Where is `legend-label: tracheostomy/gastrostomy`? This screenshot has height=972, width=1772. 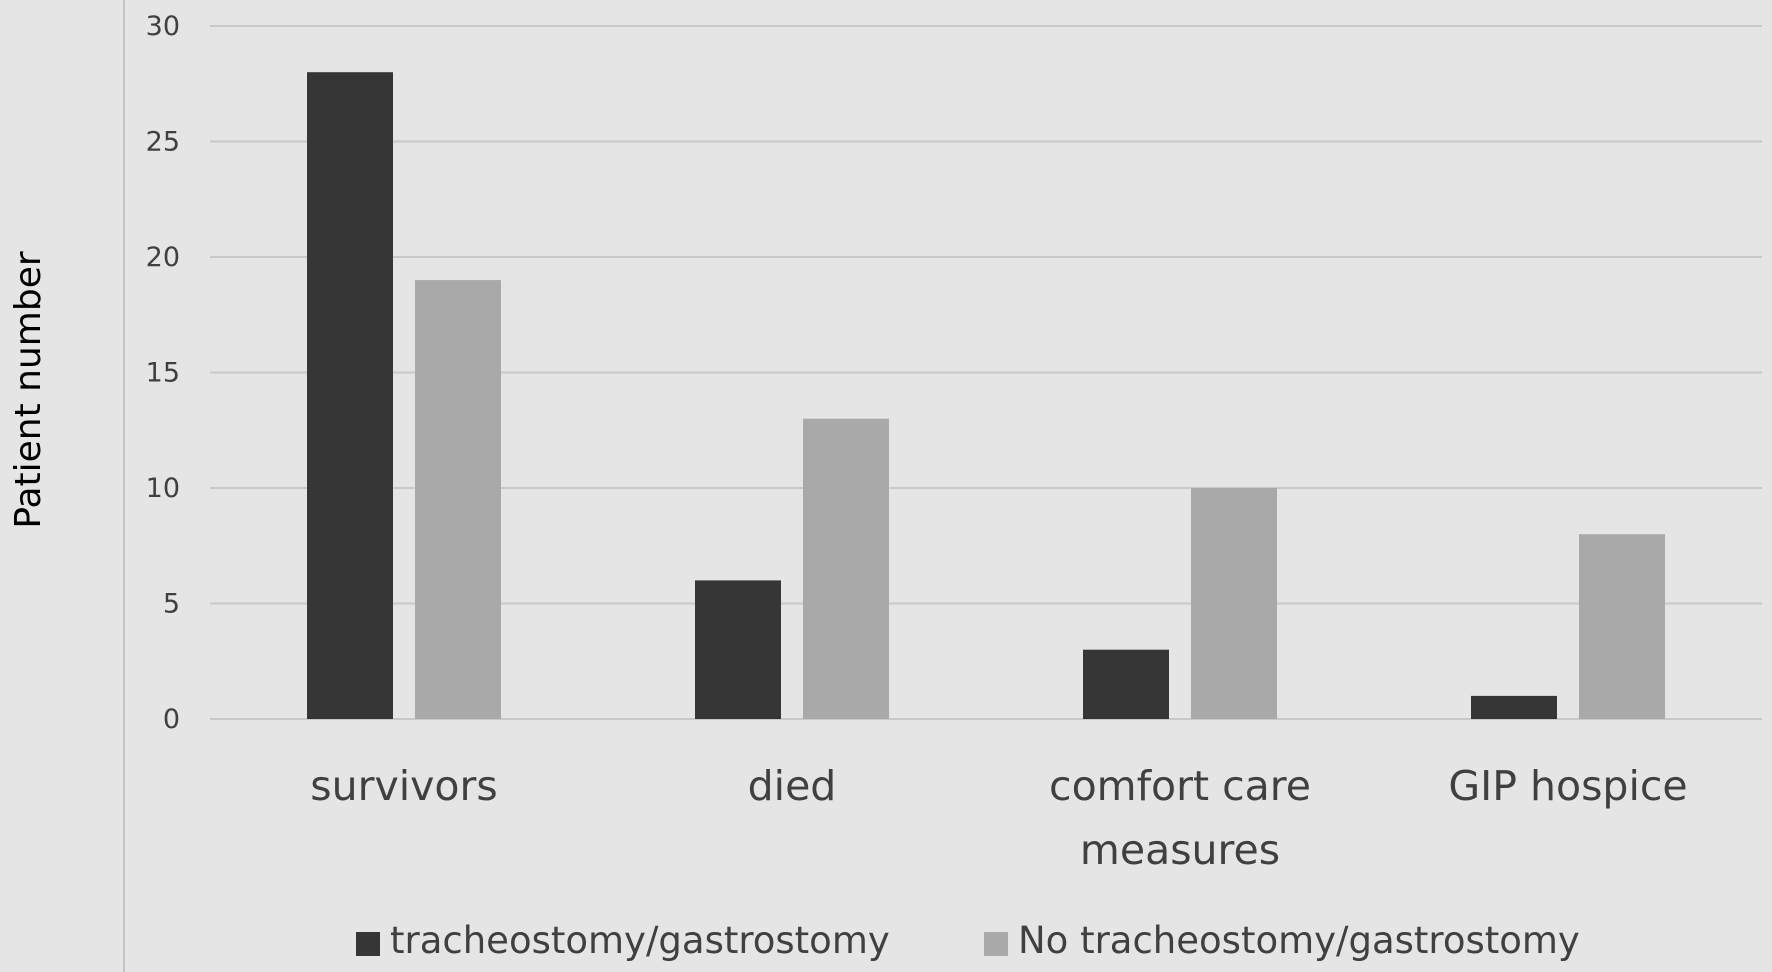
legend-label: tracheostomy/gastrostomy is located at coordinates (640, 940).